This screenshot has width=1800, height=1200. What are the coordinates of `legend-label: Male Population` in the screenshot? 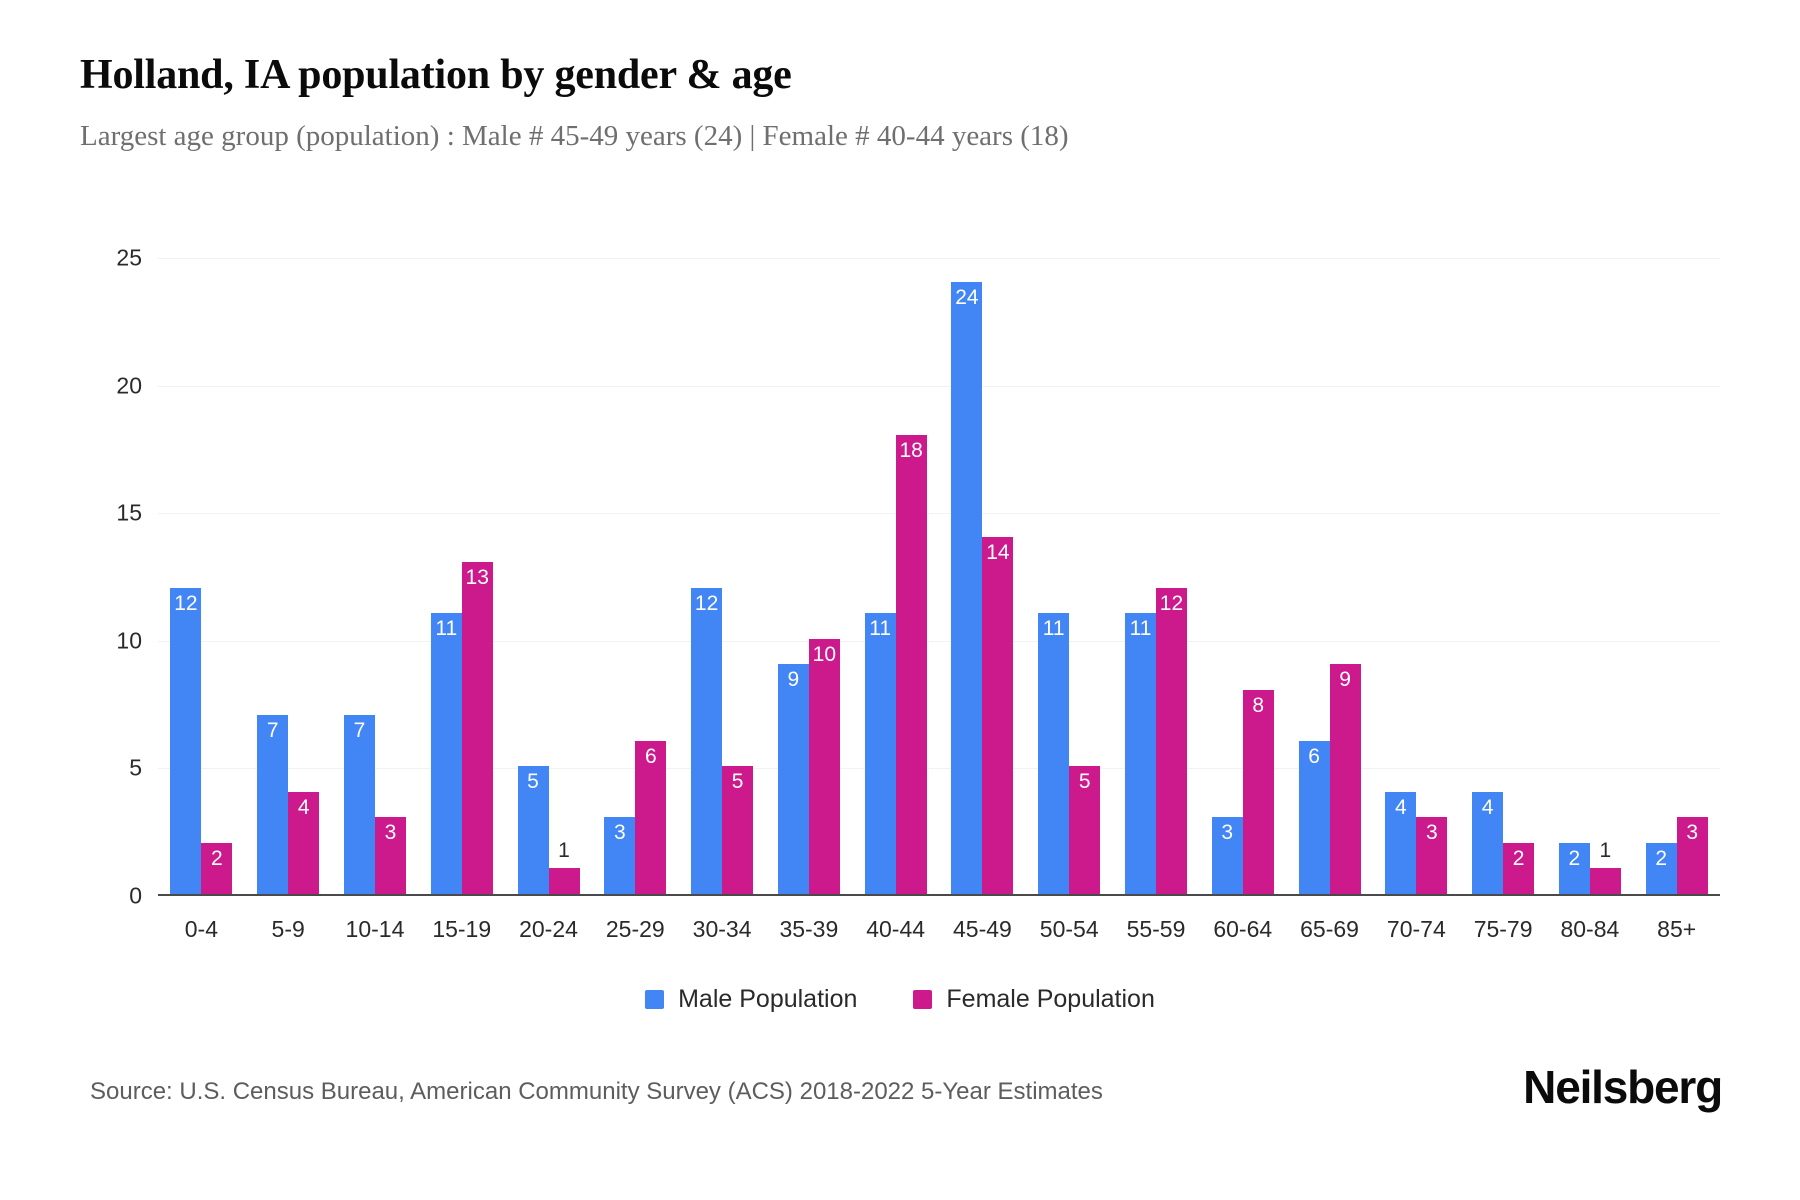 It's located at (768, 999).